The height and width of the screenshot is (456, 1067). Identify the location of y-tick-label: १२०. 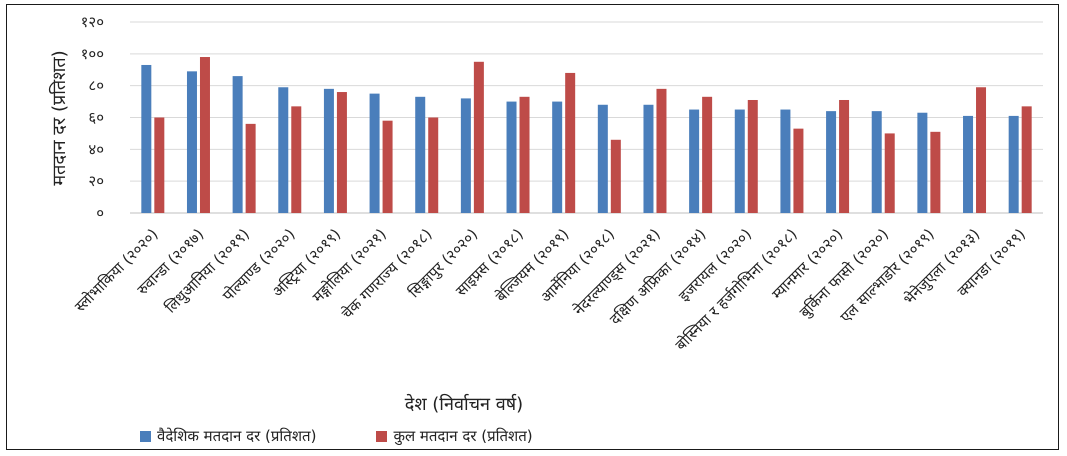
(92, 22).